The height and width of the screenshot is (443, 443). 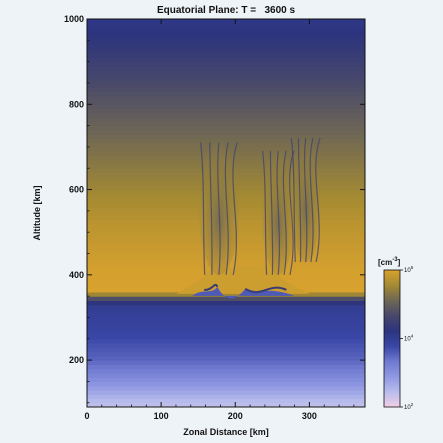 I want to click on colorbar-unit: [cm-3], so click(x=389, y=262).